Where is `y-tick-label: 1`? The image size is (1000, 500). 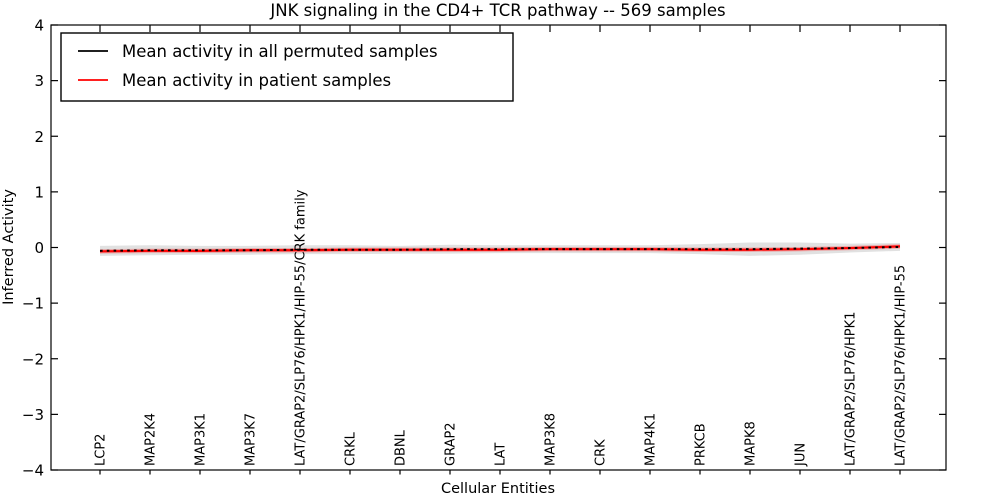
y-tick-label: 1 is located at coordinates (39, 192).